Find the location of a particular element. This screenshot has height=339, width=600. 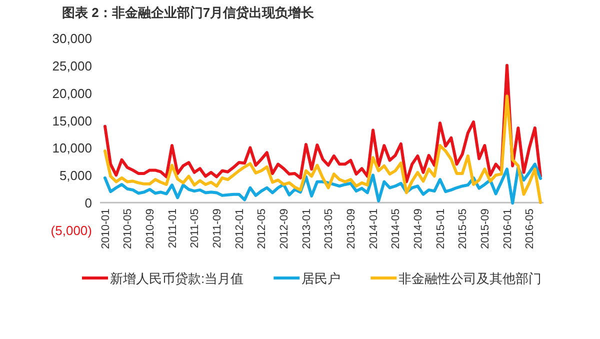

x-tick-label: 2013-01 is located at coordinates (306, 228).